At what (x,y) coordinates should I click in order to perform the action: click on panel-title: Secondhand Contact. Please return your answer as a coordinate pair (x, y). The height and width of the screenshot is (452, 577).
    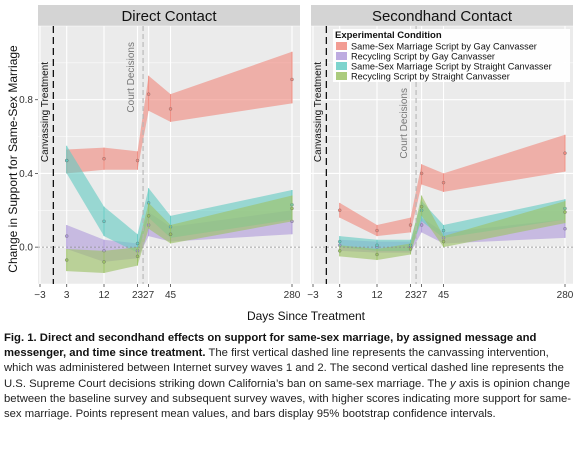
    Looking at the image, I should click on (442, 16).